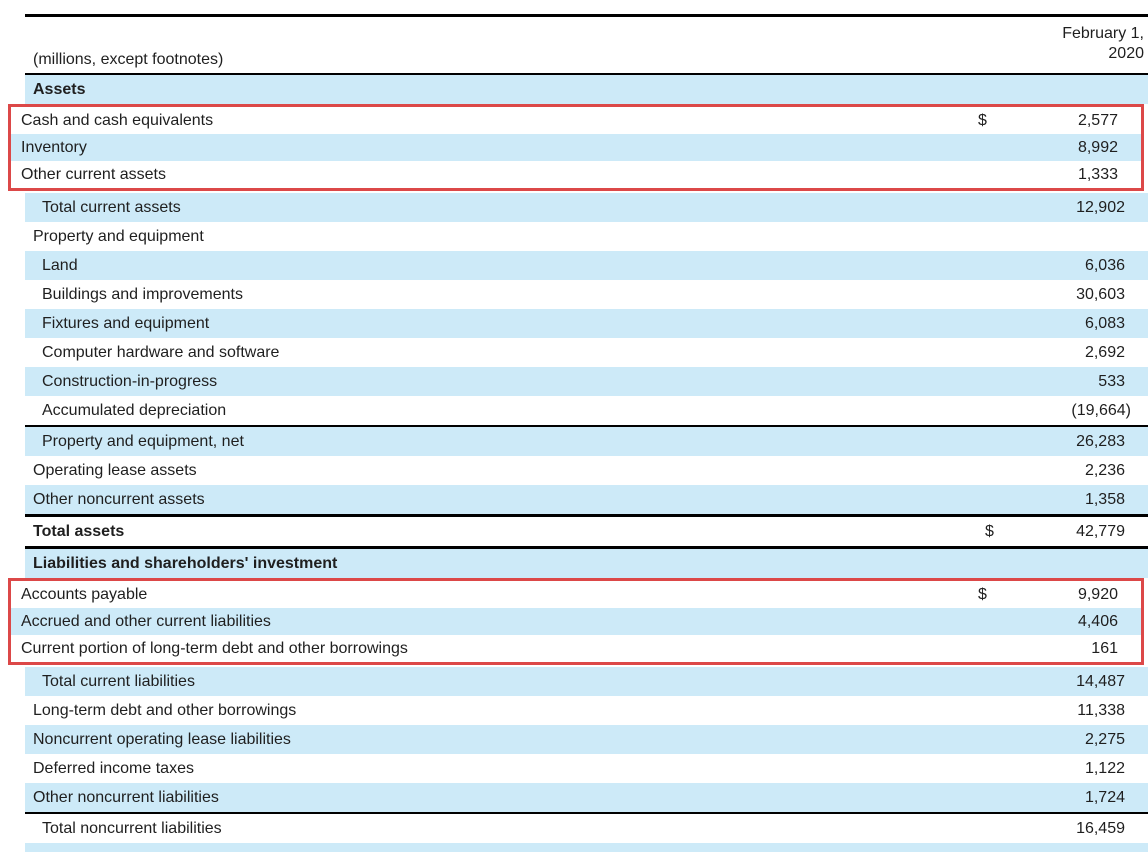 This screenshot has height=852, width=1148. Describe the element at coordinates (132, 828) in the screenshot. I see `row-label: Total noncurrent liabilities` at that location.